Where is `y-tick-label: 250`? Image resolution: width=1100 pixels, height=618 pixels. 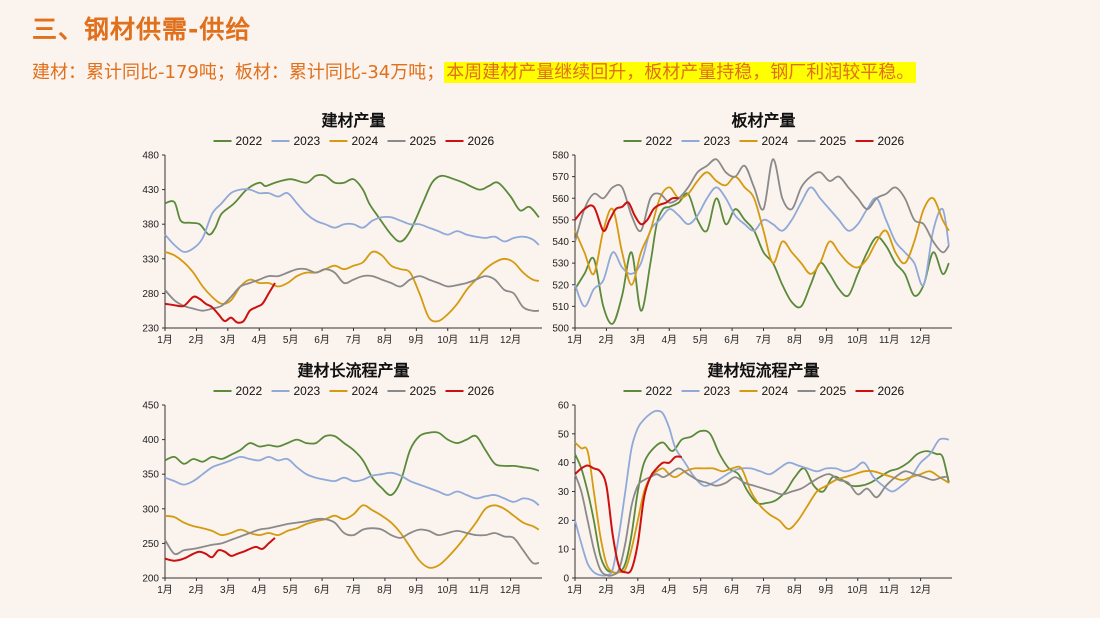
y-tick-label: 250 is located at coordinates (150, 544).